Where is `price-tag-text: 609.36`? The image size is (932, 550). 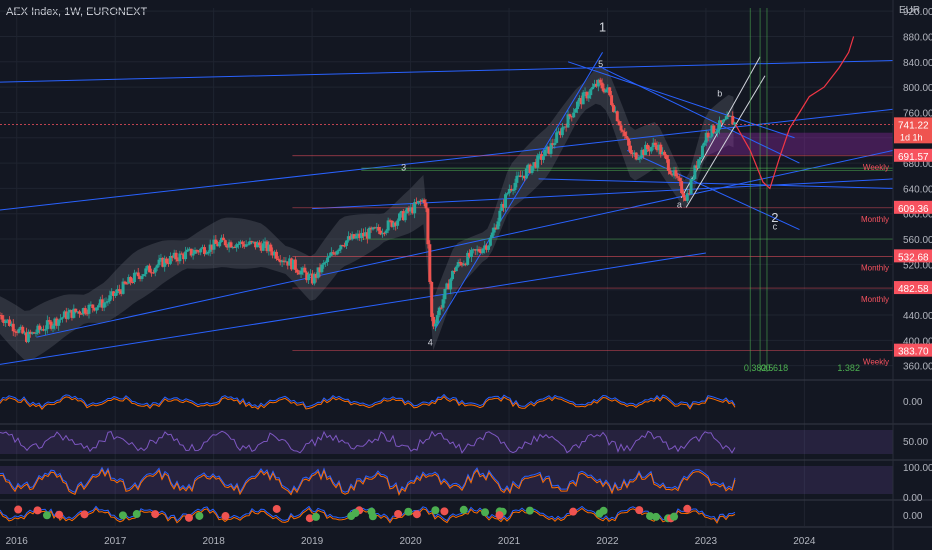
price-tag-text: 609.36 is located at coordinates (913, 209).